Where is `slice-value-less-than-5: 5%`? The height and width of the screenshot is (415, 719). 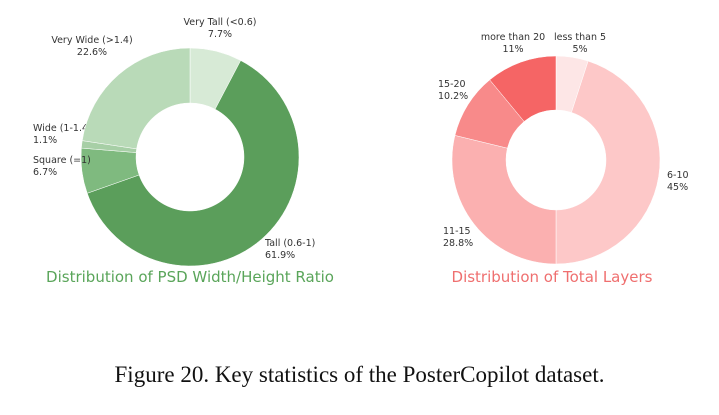
slice-value-less-than-5: 5% is located at coordinates (579, 49).